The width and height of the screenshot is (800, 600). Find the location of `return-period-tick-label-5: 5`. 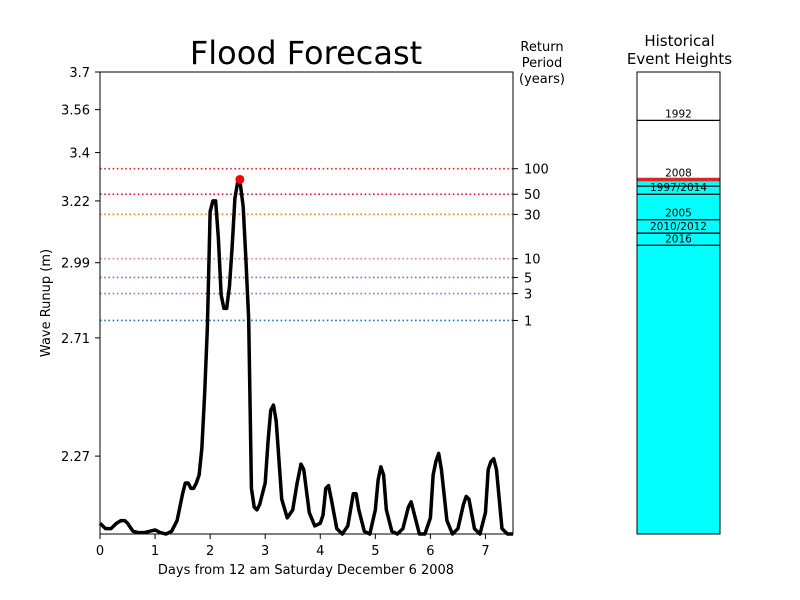

return-period-tick-label-5: 5 is located at coordinates (528, 278).